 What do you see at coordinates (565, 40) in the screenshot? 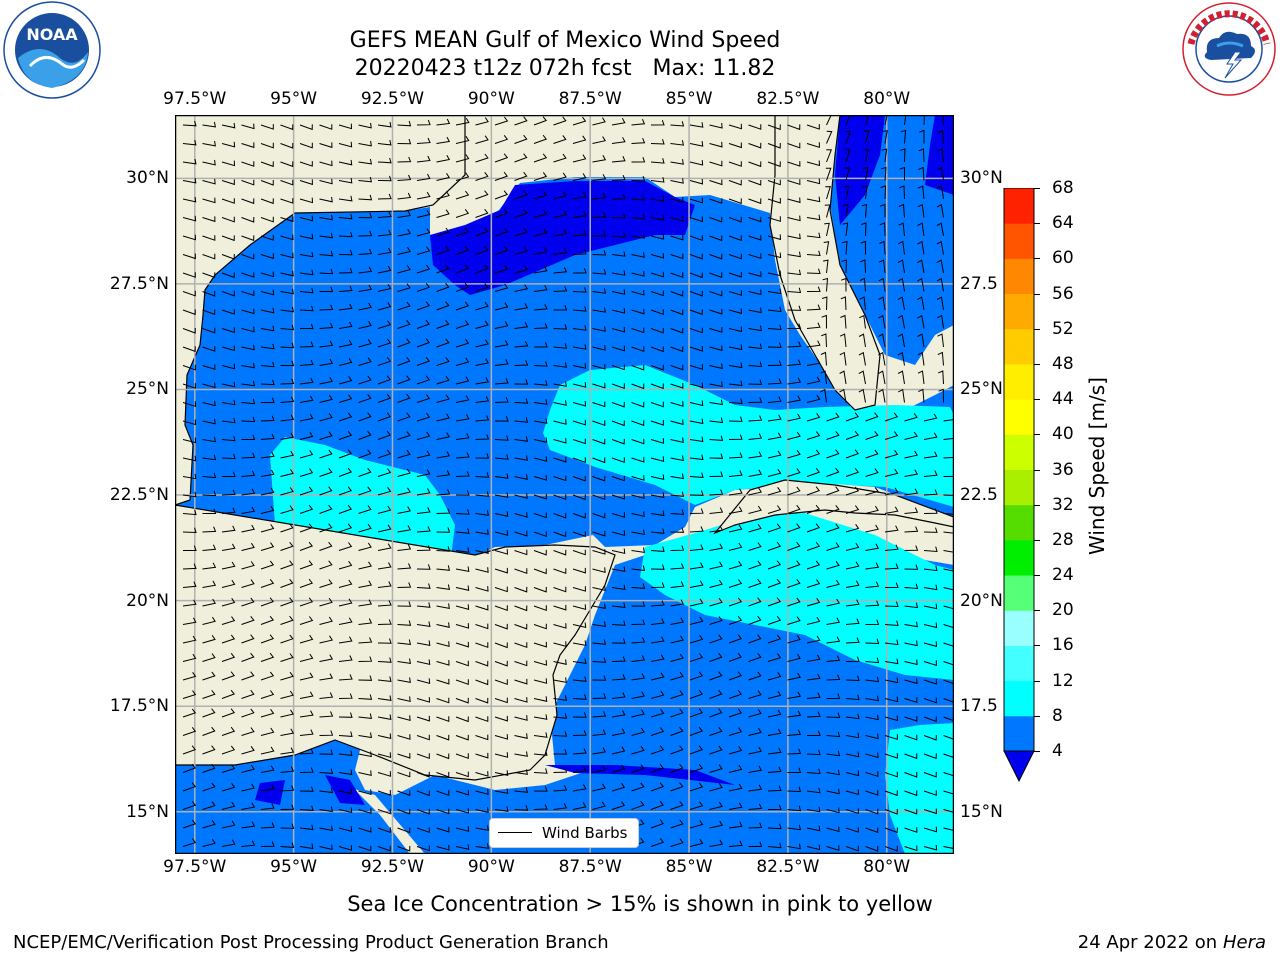
I see `map-title-line1: GEFS MEAN Gulf of Mexico Wind Speed` at bounding box center [565, 40].